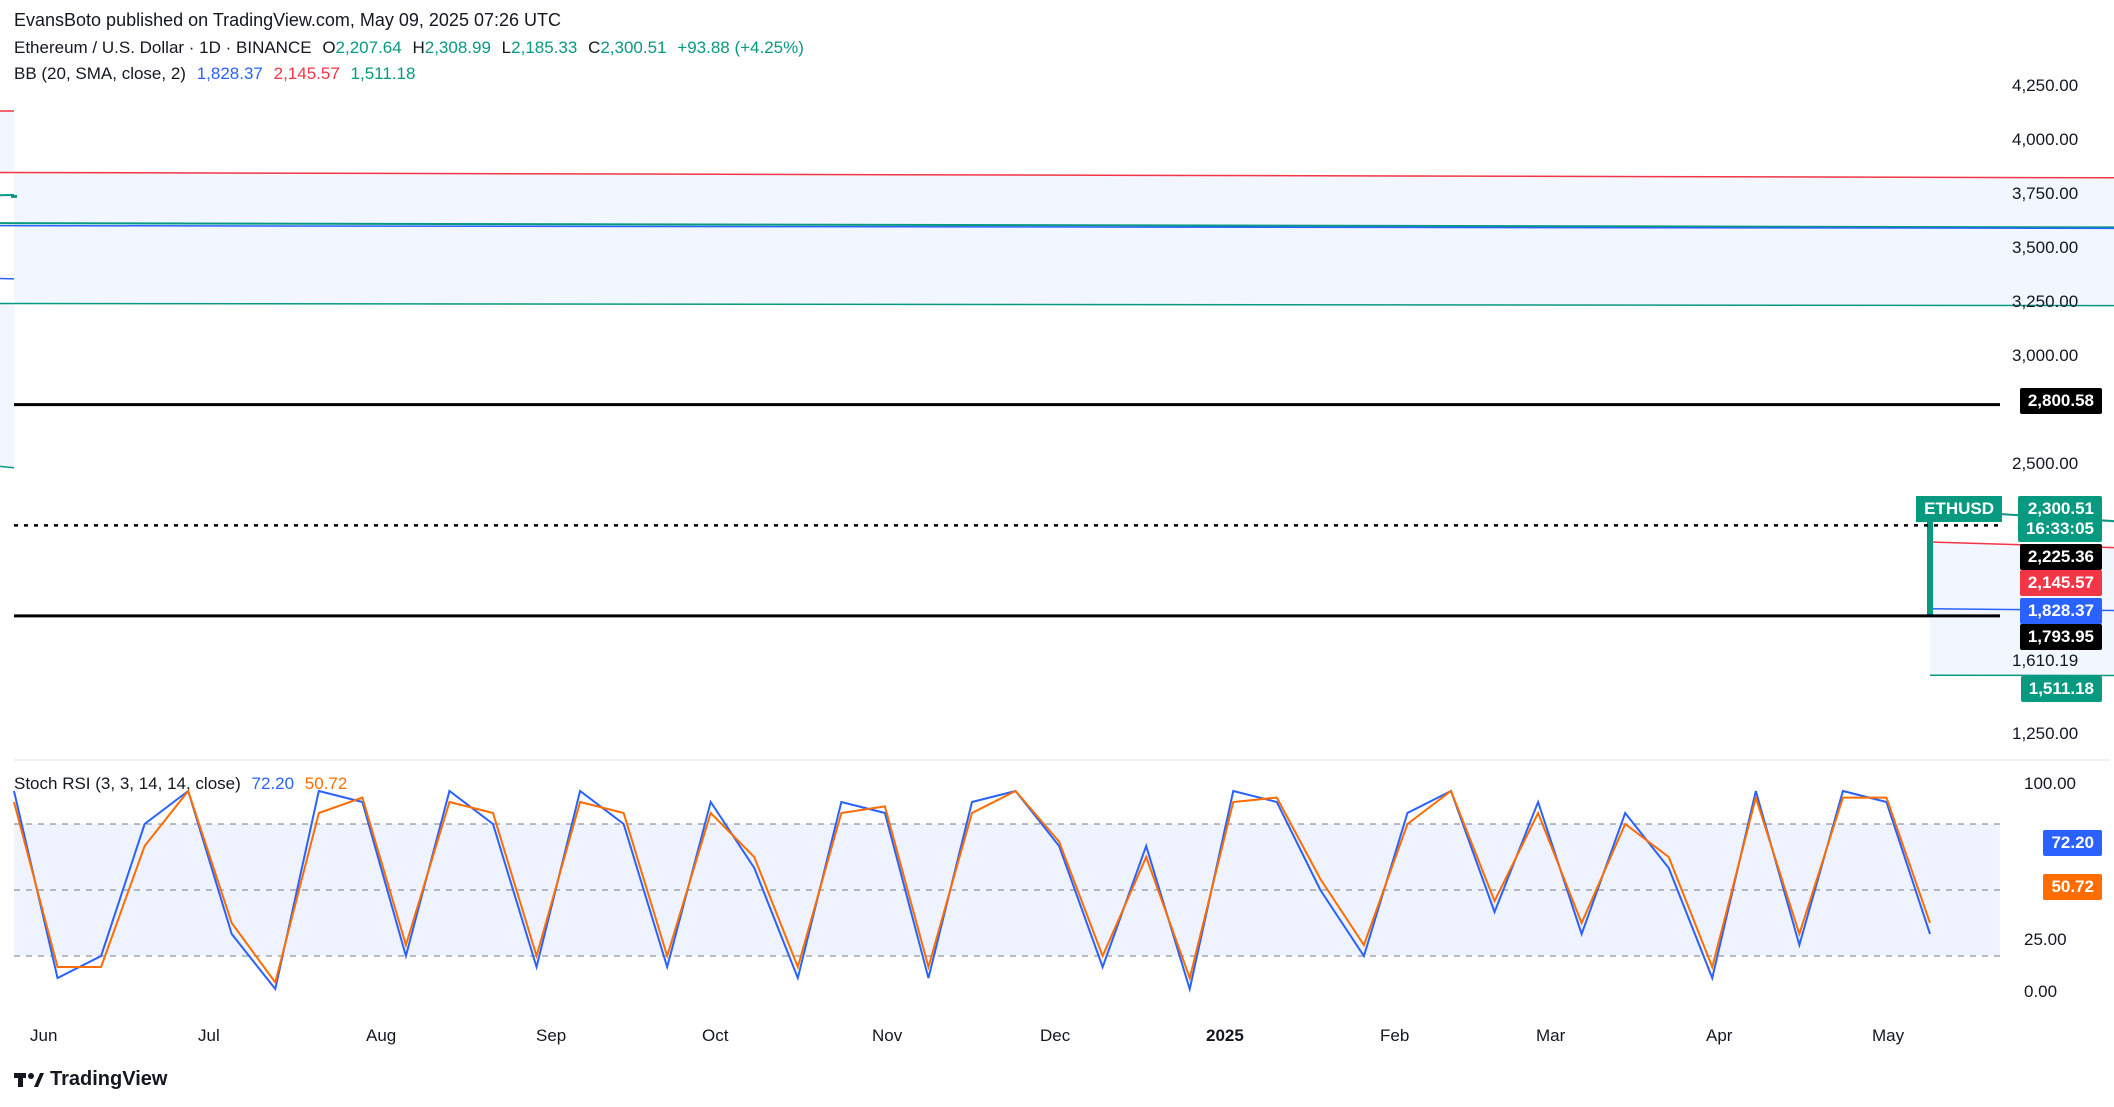  I want to click on price-tick: 4,250.00, so click(2045, 85).